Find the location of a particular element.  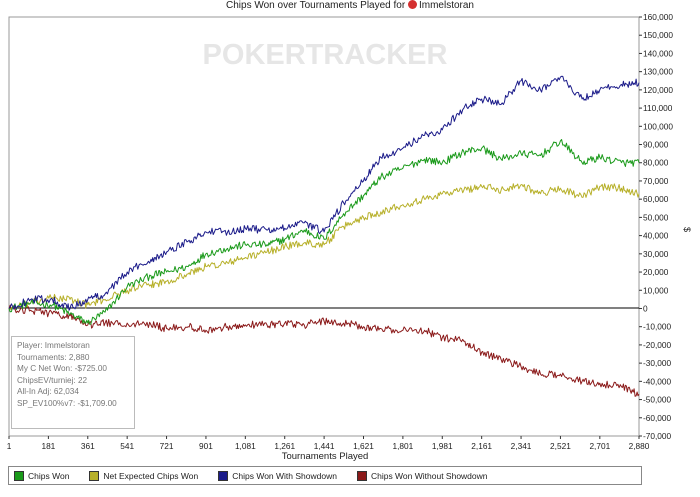

pokerstars-logo-icon is located at coordinates (412, 4).